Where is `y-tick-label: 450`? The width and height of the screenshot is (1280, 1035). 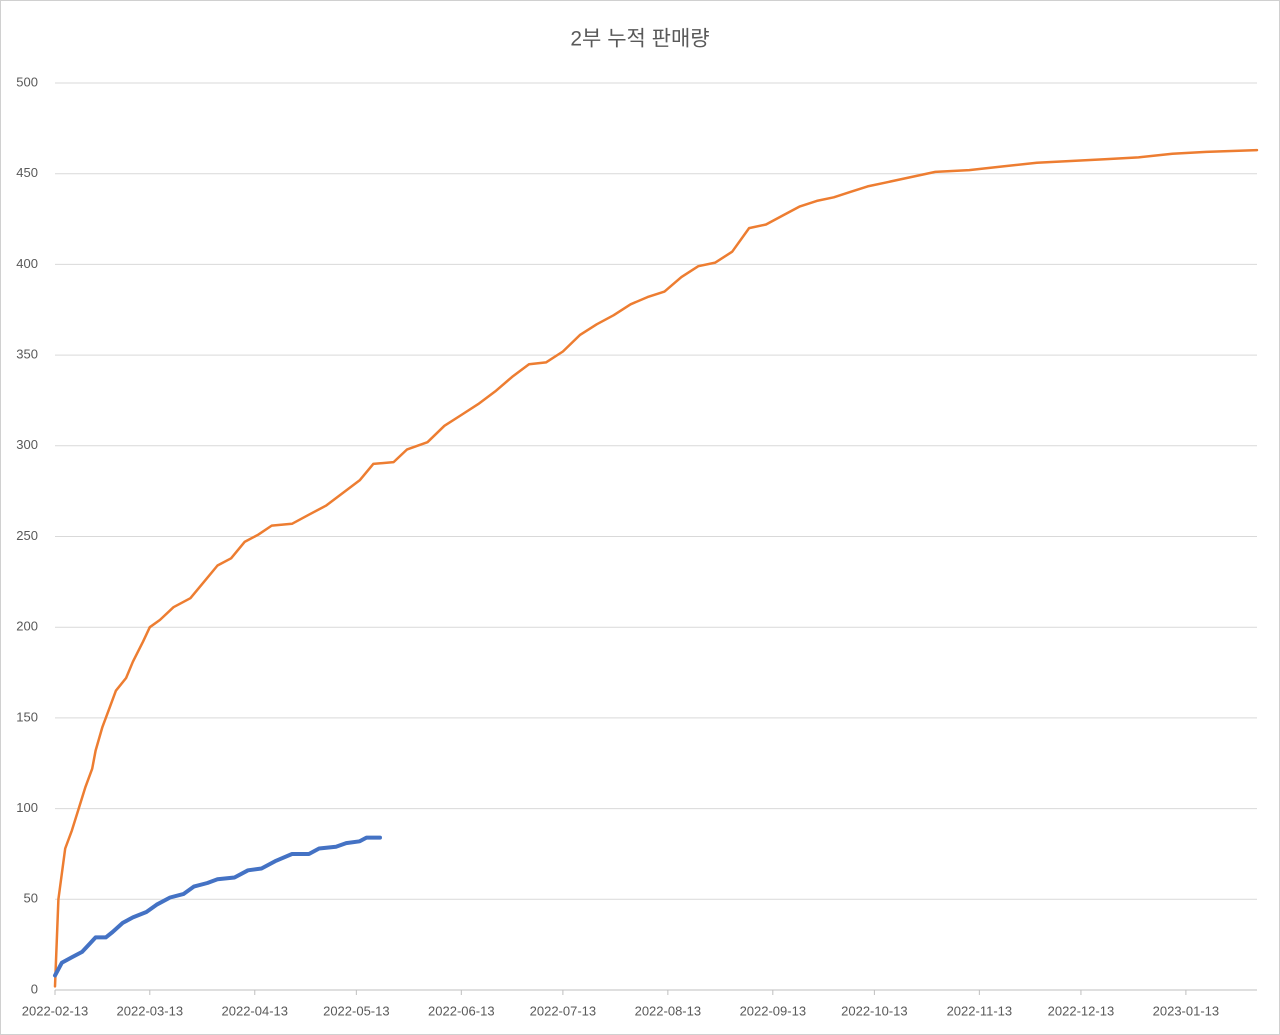 y-tick-label: 450 is located at coordinates (27, 172).